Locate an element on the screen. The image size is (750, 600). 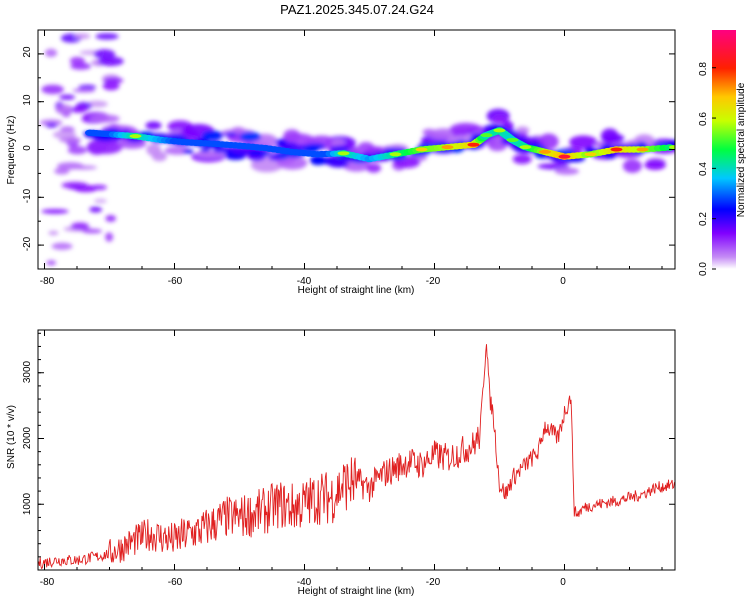
snr-xtick-label: -40 is located at coordinates (304, 582).